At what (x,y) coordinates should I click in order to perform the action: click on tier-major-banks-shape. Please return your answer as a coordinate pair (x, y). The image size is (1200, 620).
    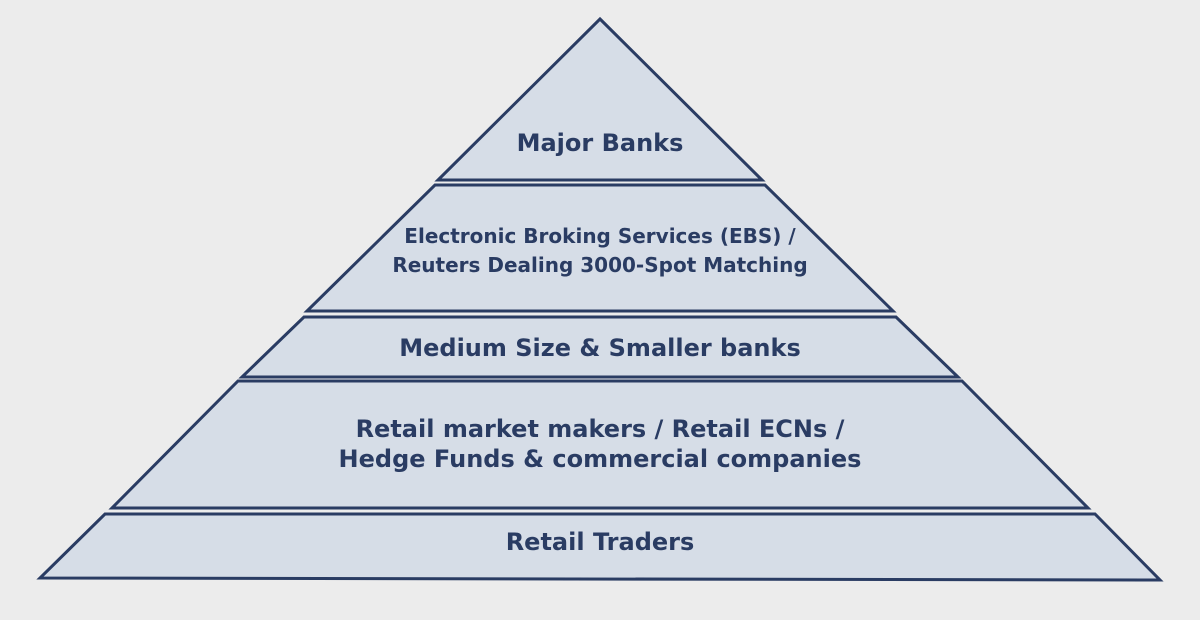
    Looking at the image, I should click on (600, 99).